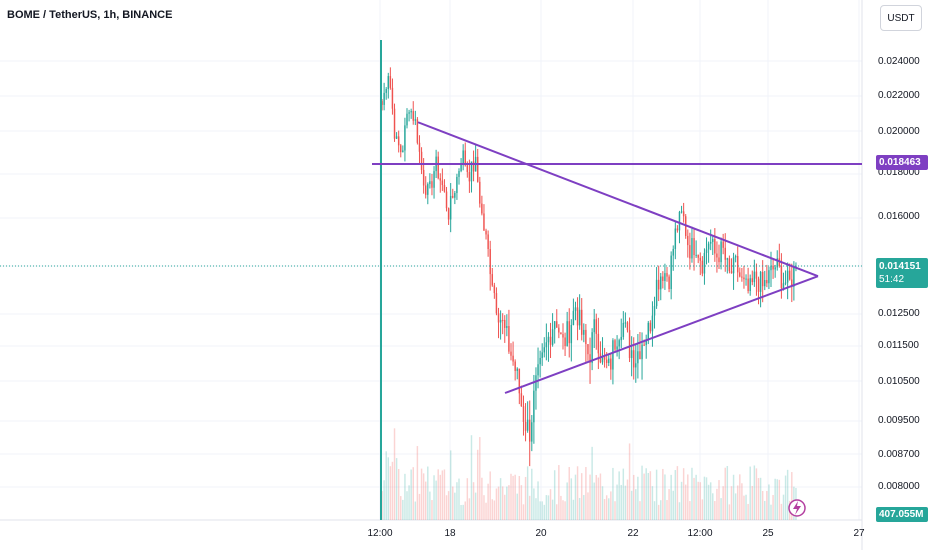  What do you see at coordinates (899, 172) in the screenshot?
I see `price-label: 0.018000` at bounding box center [899, 172].